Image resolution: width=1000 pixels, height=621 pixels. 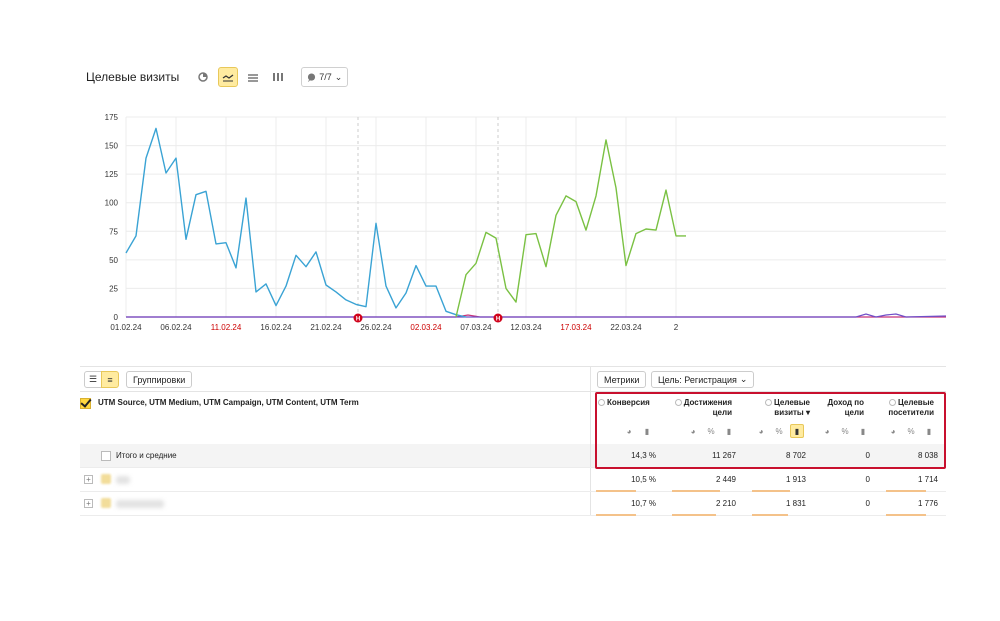 What do you see at coordinates (636, 431) in the screenshot?
I see `column-view-icons: ◕ ▮` at bounding box center [636, 431].